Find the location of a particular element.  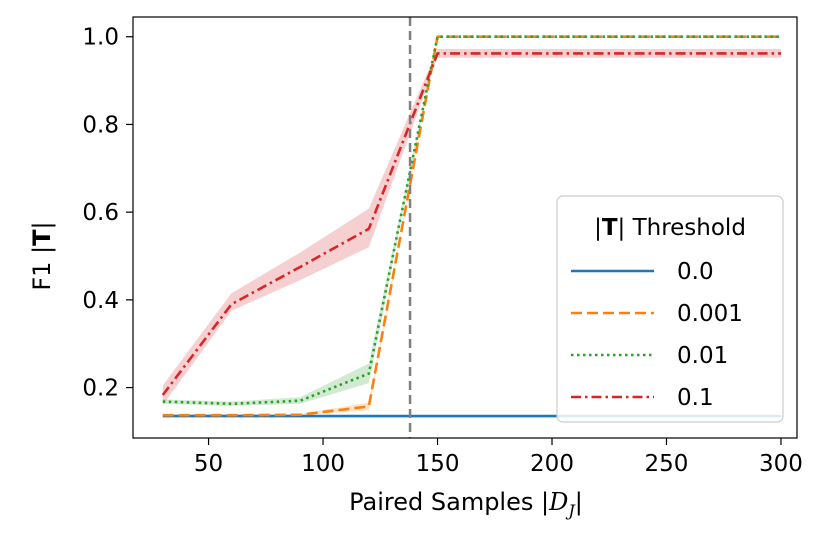

x-tick-label: 100 is located at coordinates (323, 464).